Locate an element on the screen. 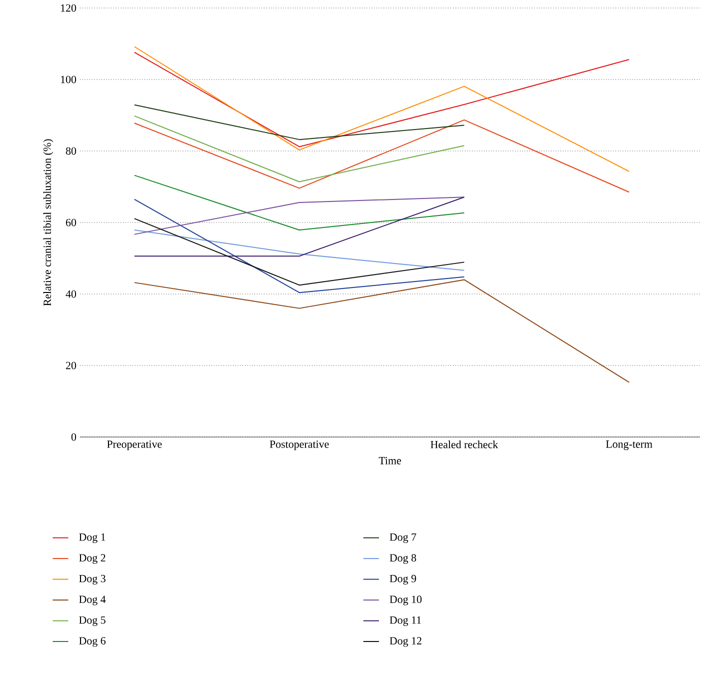 This screenshot has height=675, width=711. y-tick-label: 40 is located at coordinates (71, 294).